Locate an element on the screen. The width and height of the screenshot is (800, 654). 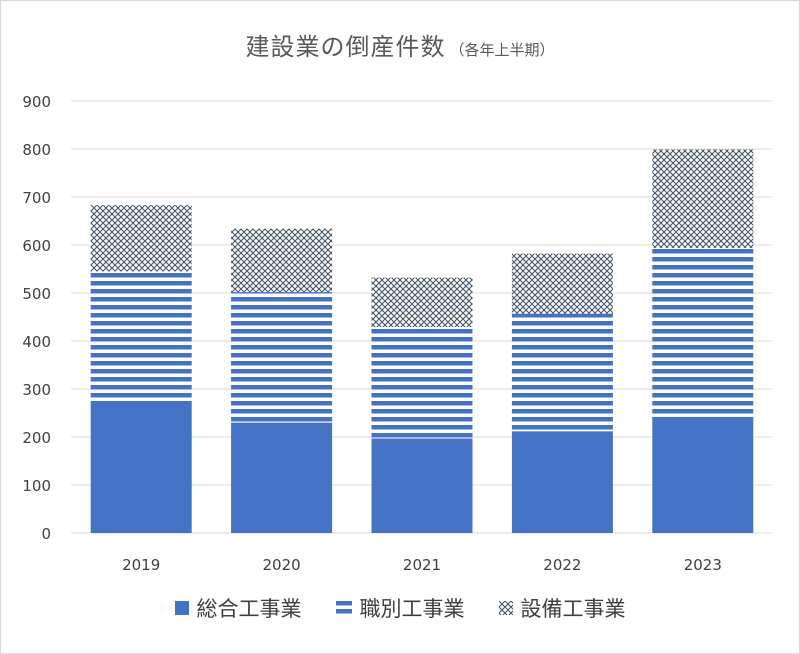
legend-swatch-crosshatch is located at coordinates (505, 608).